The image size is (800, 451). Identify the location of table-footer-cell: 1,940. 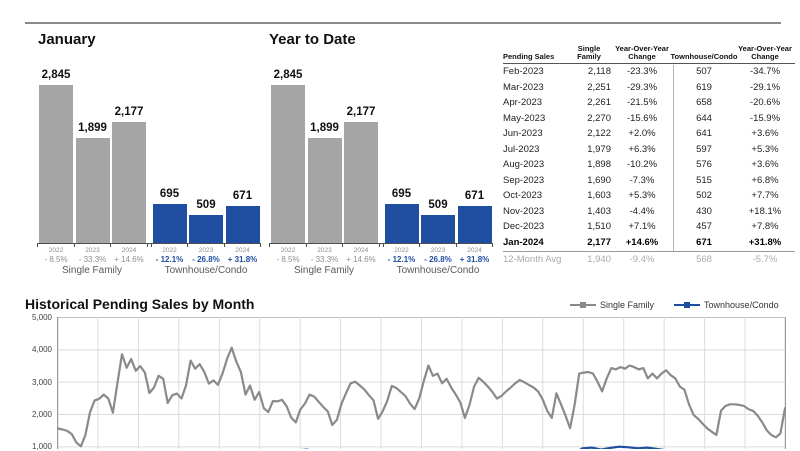
(599, 259).